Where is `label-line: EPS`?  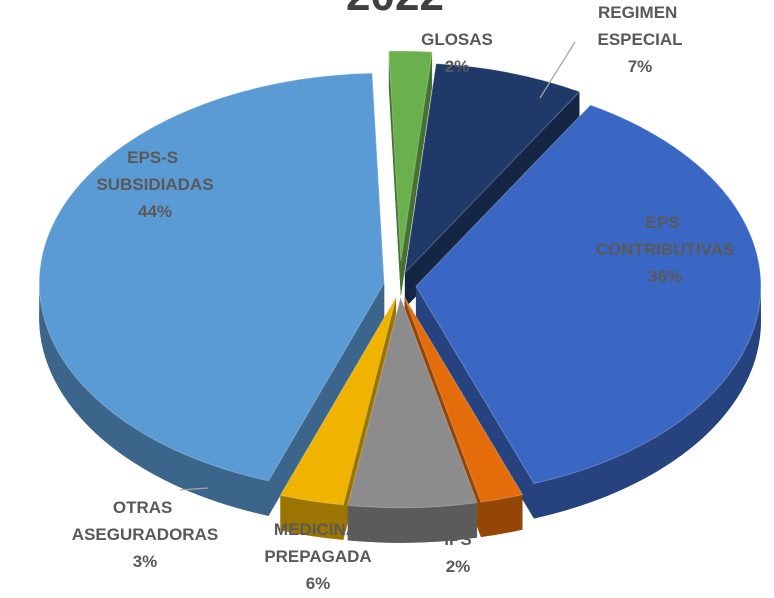
label-line: EPS is located at coordinates (665, 222).